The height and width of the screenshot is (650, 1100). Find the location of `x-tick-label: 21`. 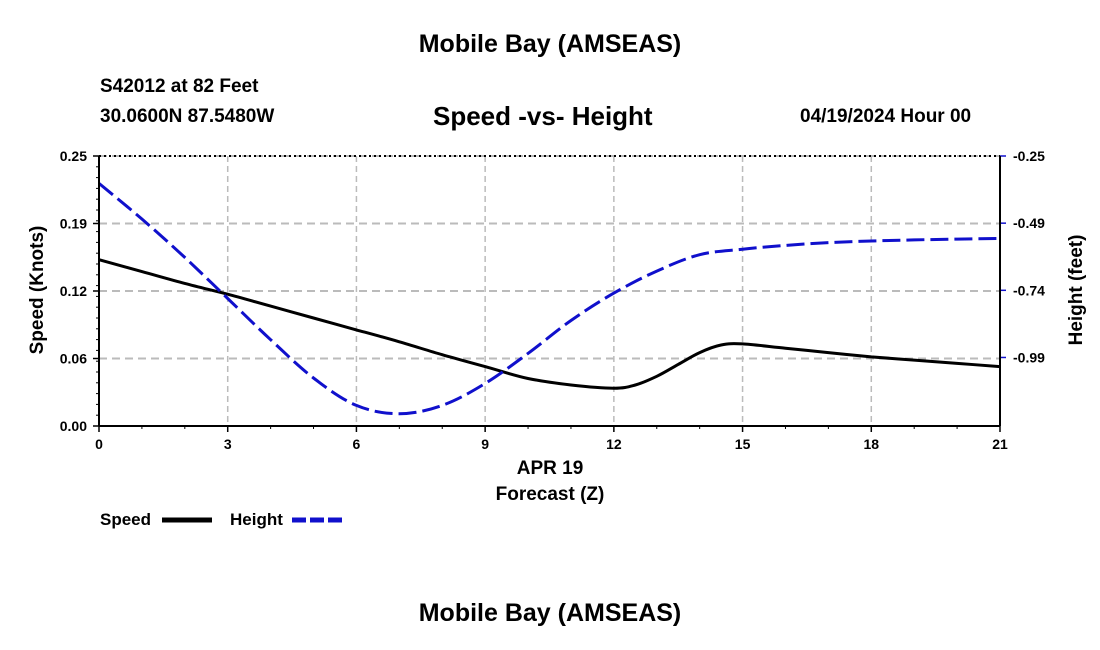

x-tick-label: 21 is located at coordinates (1000, 444).